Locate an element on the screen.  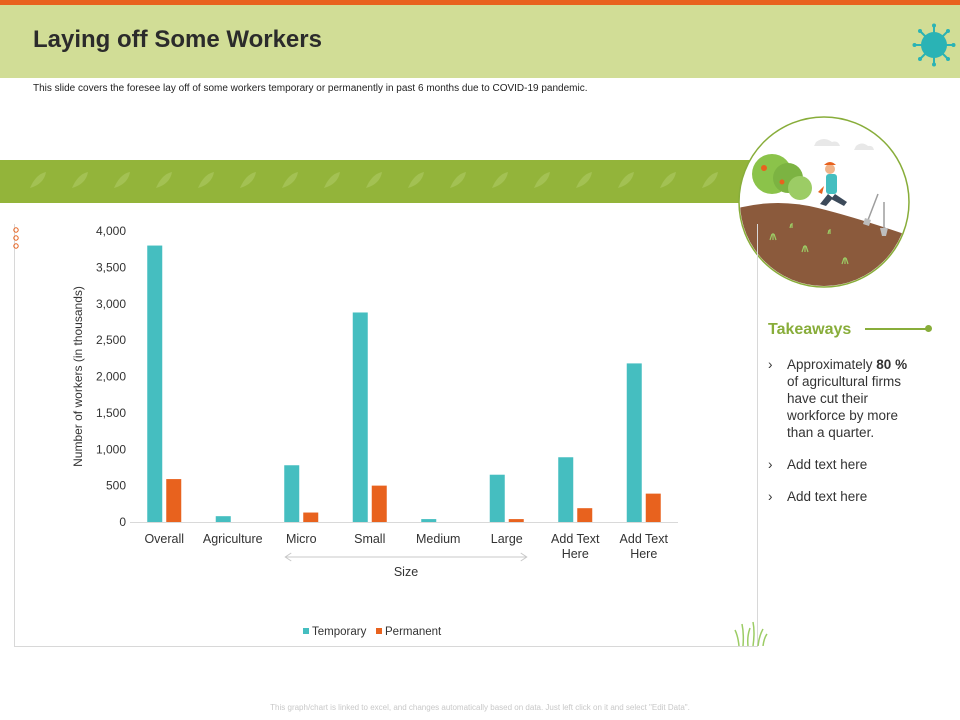
takeaways-rule-dot is located at coordinates (928, 328).